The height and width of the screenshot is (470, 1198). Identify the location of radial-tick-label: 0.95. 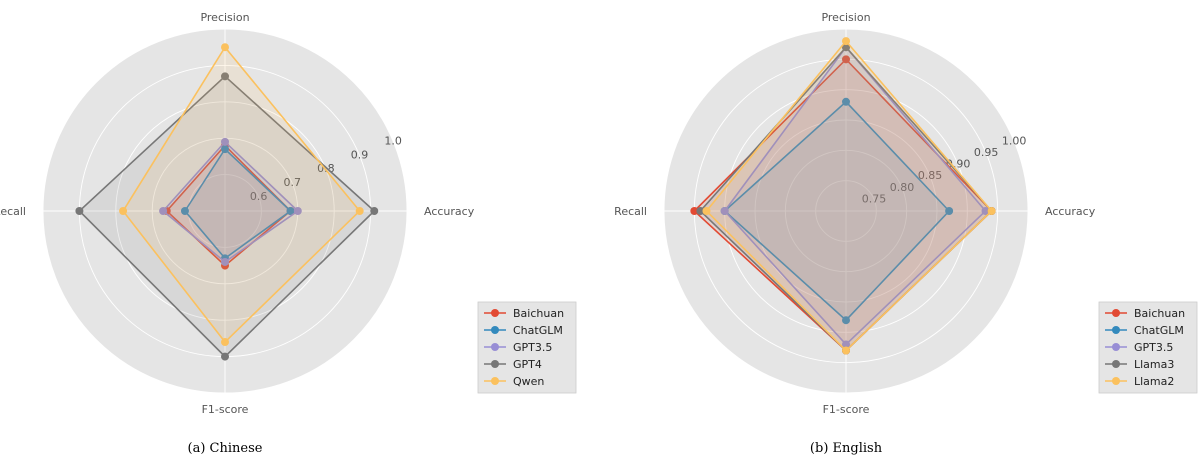
(986, 152).